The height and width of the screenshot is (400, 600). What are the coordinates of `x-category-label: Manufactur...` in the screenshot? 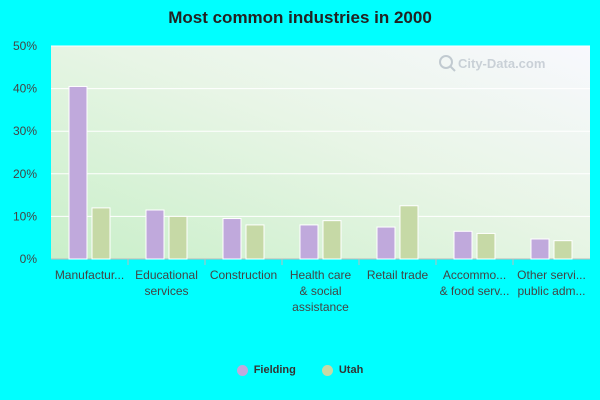 It's located at (89, 275).